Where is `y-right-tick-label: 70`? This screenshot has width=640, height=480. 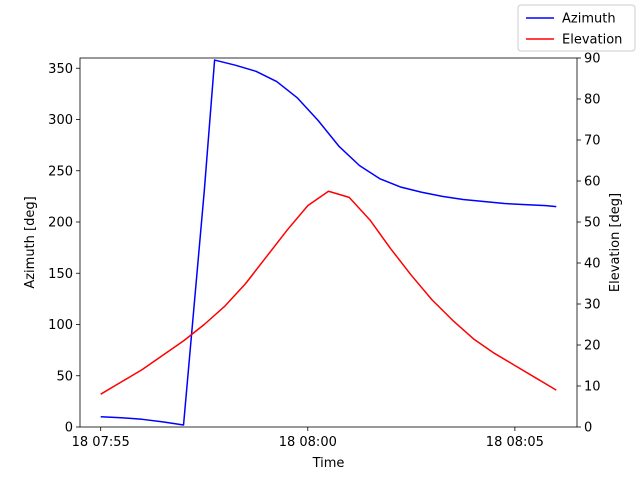
y-right-tick-label: 70 is located at coordinates (592, 141).